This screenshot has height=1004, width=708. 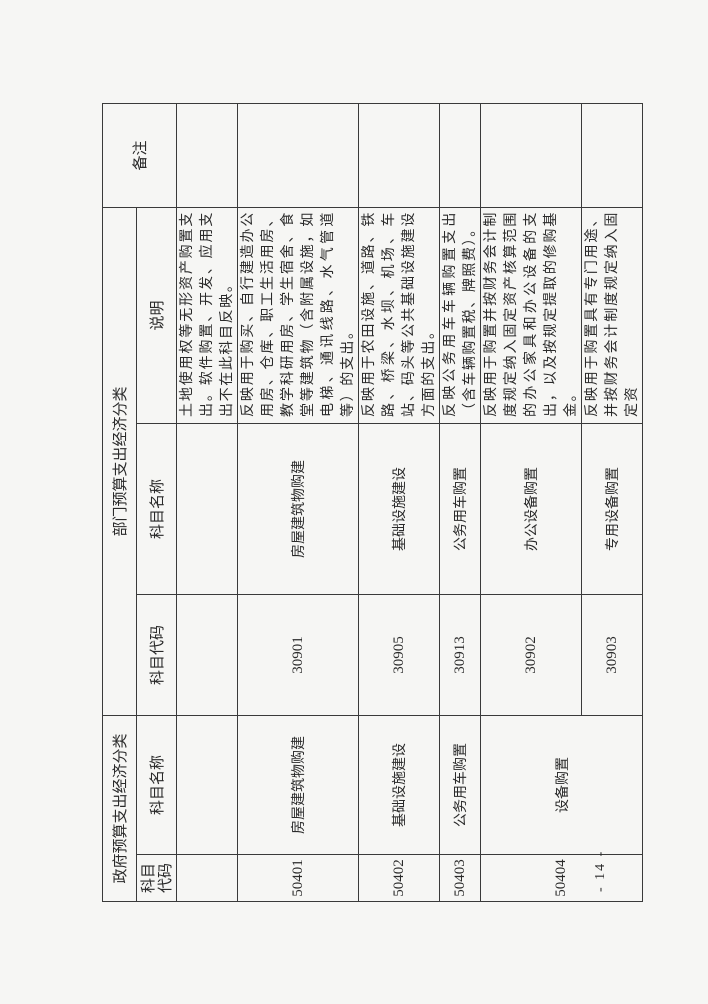 What do you see at coordinates (298, 509) in the screenshot?
I see `dept-name: 房屋建筑物购建` at bounding box center [298, 509].